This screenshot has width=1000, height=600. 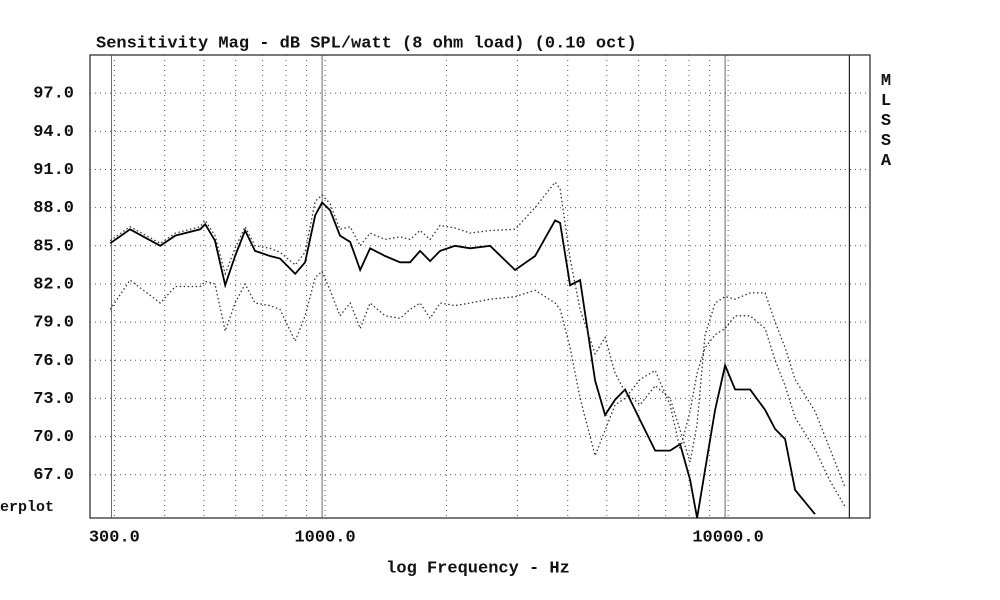 What do you see at coordinates (53, 208) in the screenshot?
I see `y-tick-label: 88.0` at bounding box center [53, 208].